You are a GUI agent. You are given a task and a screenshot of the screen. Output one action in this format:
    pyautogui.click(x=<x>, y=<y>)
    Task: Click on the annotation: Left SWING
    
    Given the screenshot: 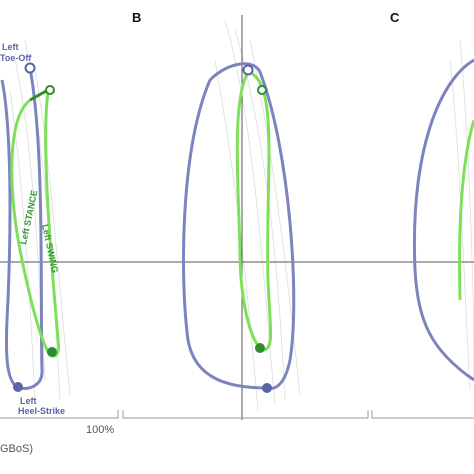 What is the action you would take?
    pyautogui.click(x=50, y=248)
    